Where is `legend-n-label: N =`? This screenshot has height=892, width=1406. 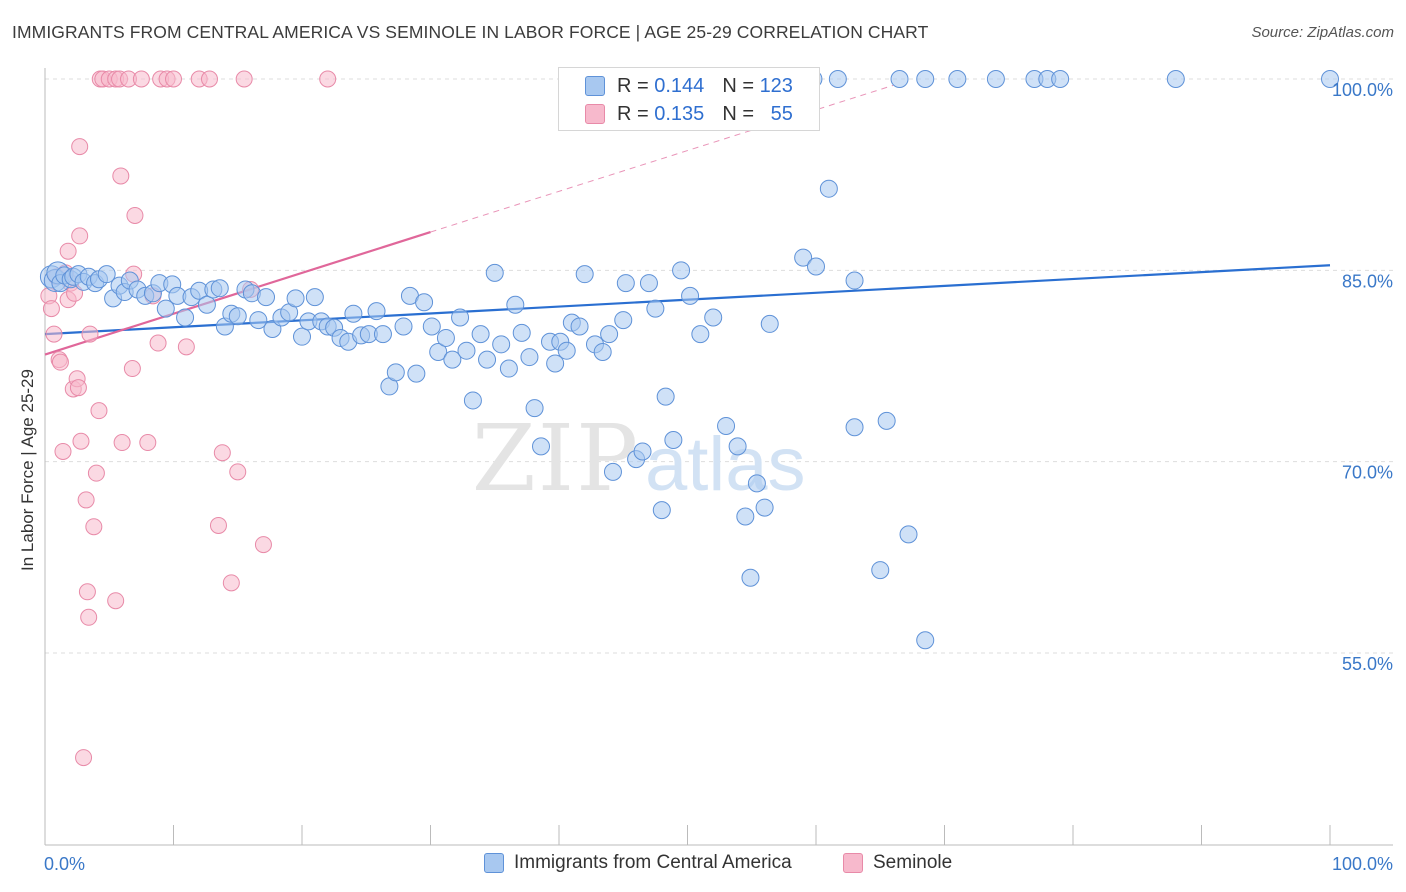 legend-n-label: N = is located at coordinates (738, 85).